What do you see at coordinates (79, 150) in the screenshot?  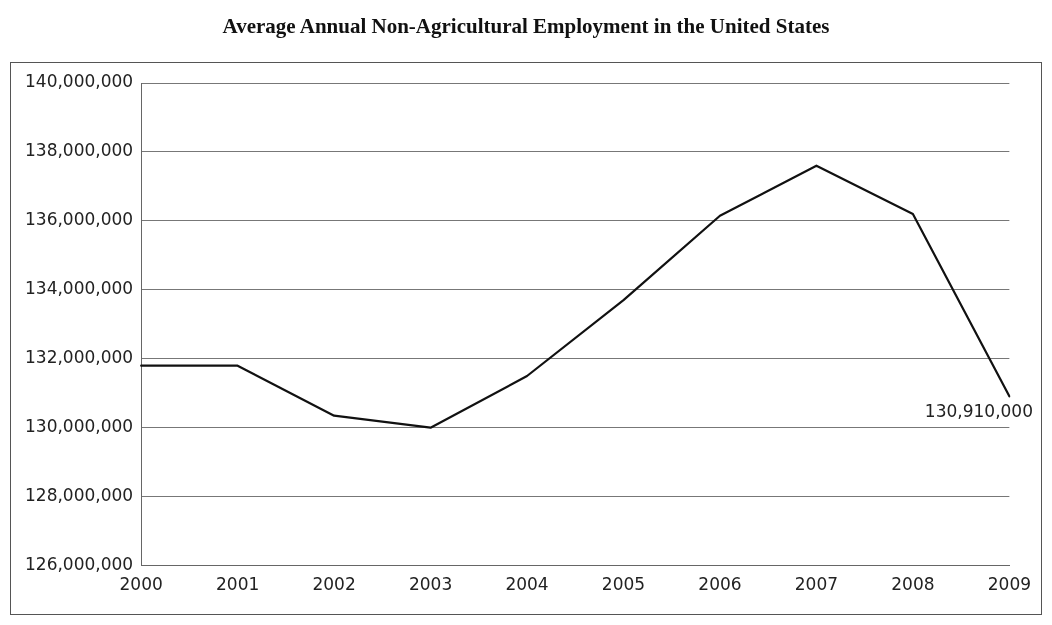 I see `y-tick-label: 138,000,000` at bounding box center [79, 150].